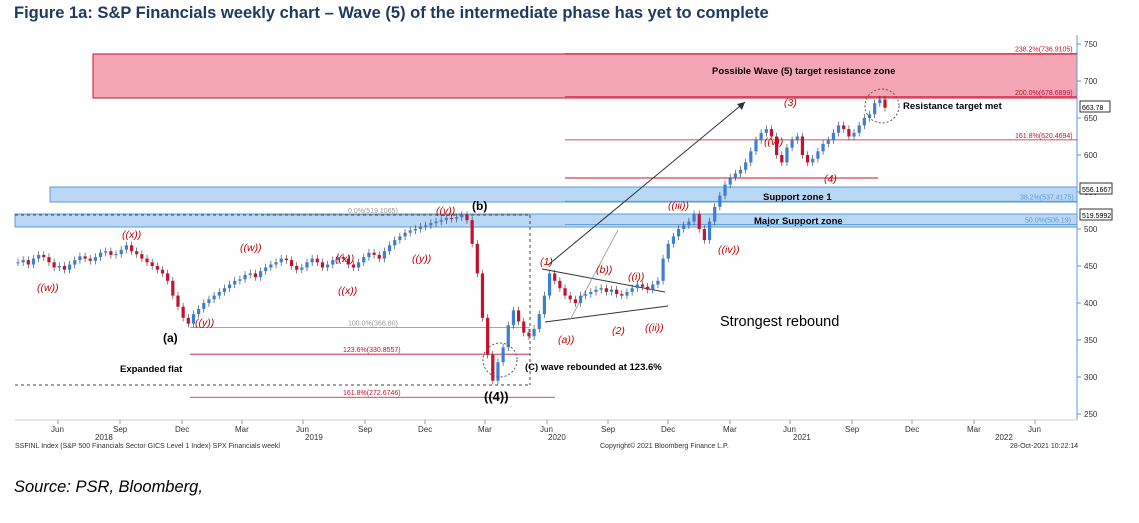 The image size is (1139, 523). I want to click on y-tick-label: 500, so click(1091, 229).